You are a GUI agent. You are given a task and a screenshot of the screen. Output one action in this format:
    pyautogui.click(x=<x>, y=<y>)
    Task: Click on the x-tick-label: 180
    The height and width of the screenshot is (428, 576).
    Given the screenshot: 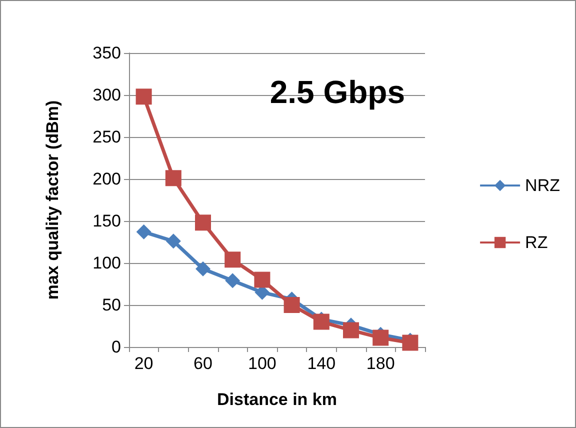 What is the action you would take?
    pyautogui.click(x=380, y=363)
    